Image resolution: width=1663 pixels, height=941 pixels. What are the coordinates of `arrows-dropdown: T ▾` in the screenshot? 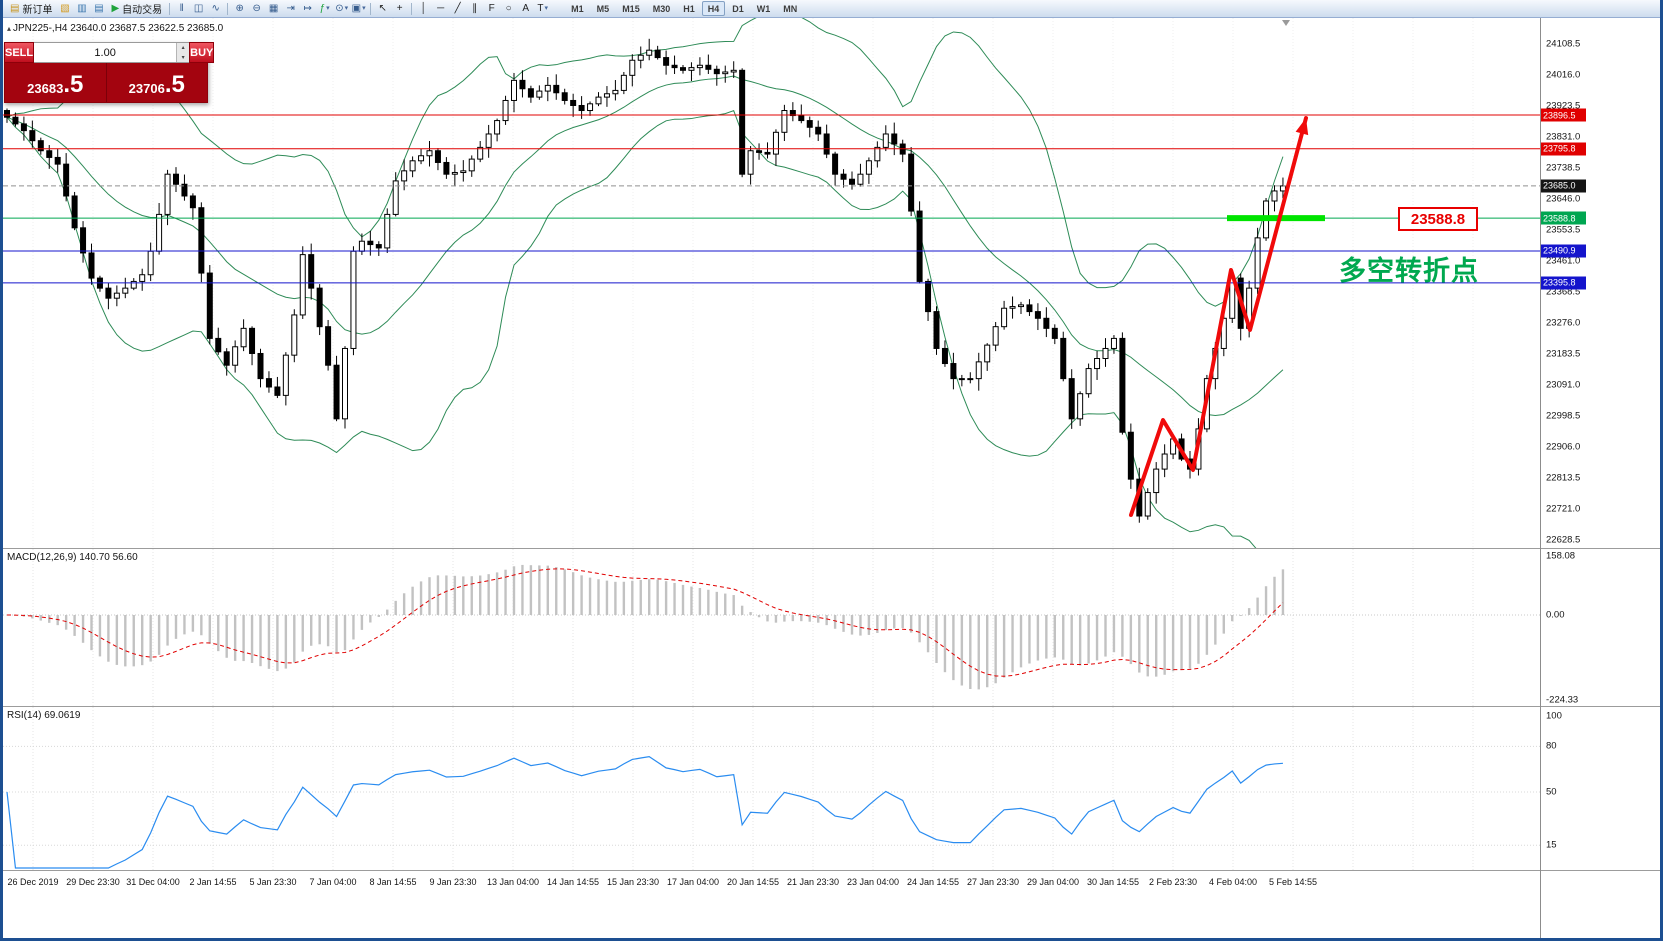 It's located at (542, 9).